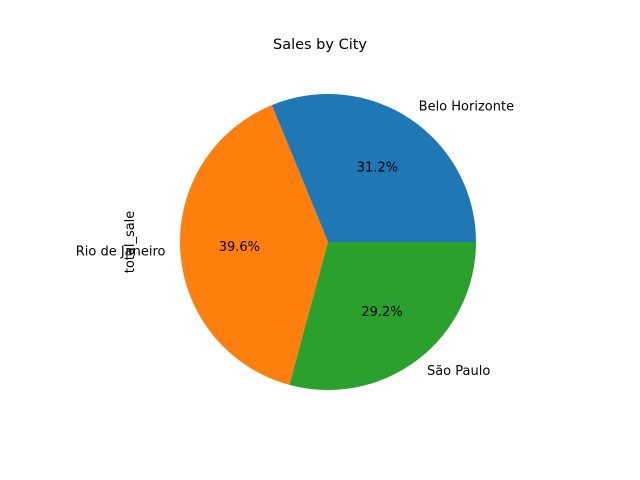  What do you see at coordinates (320, 45) in the screenshot?
I see `chart-title: Sales by City` at bounding box center [320, 45].